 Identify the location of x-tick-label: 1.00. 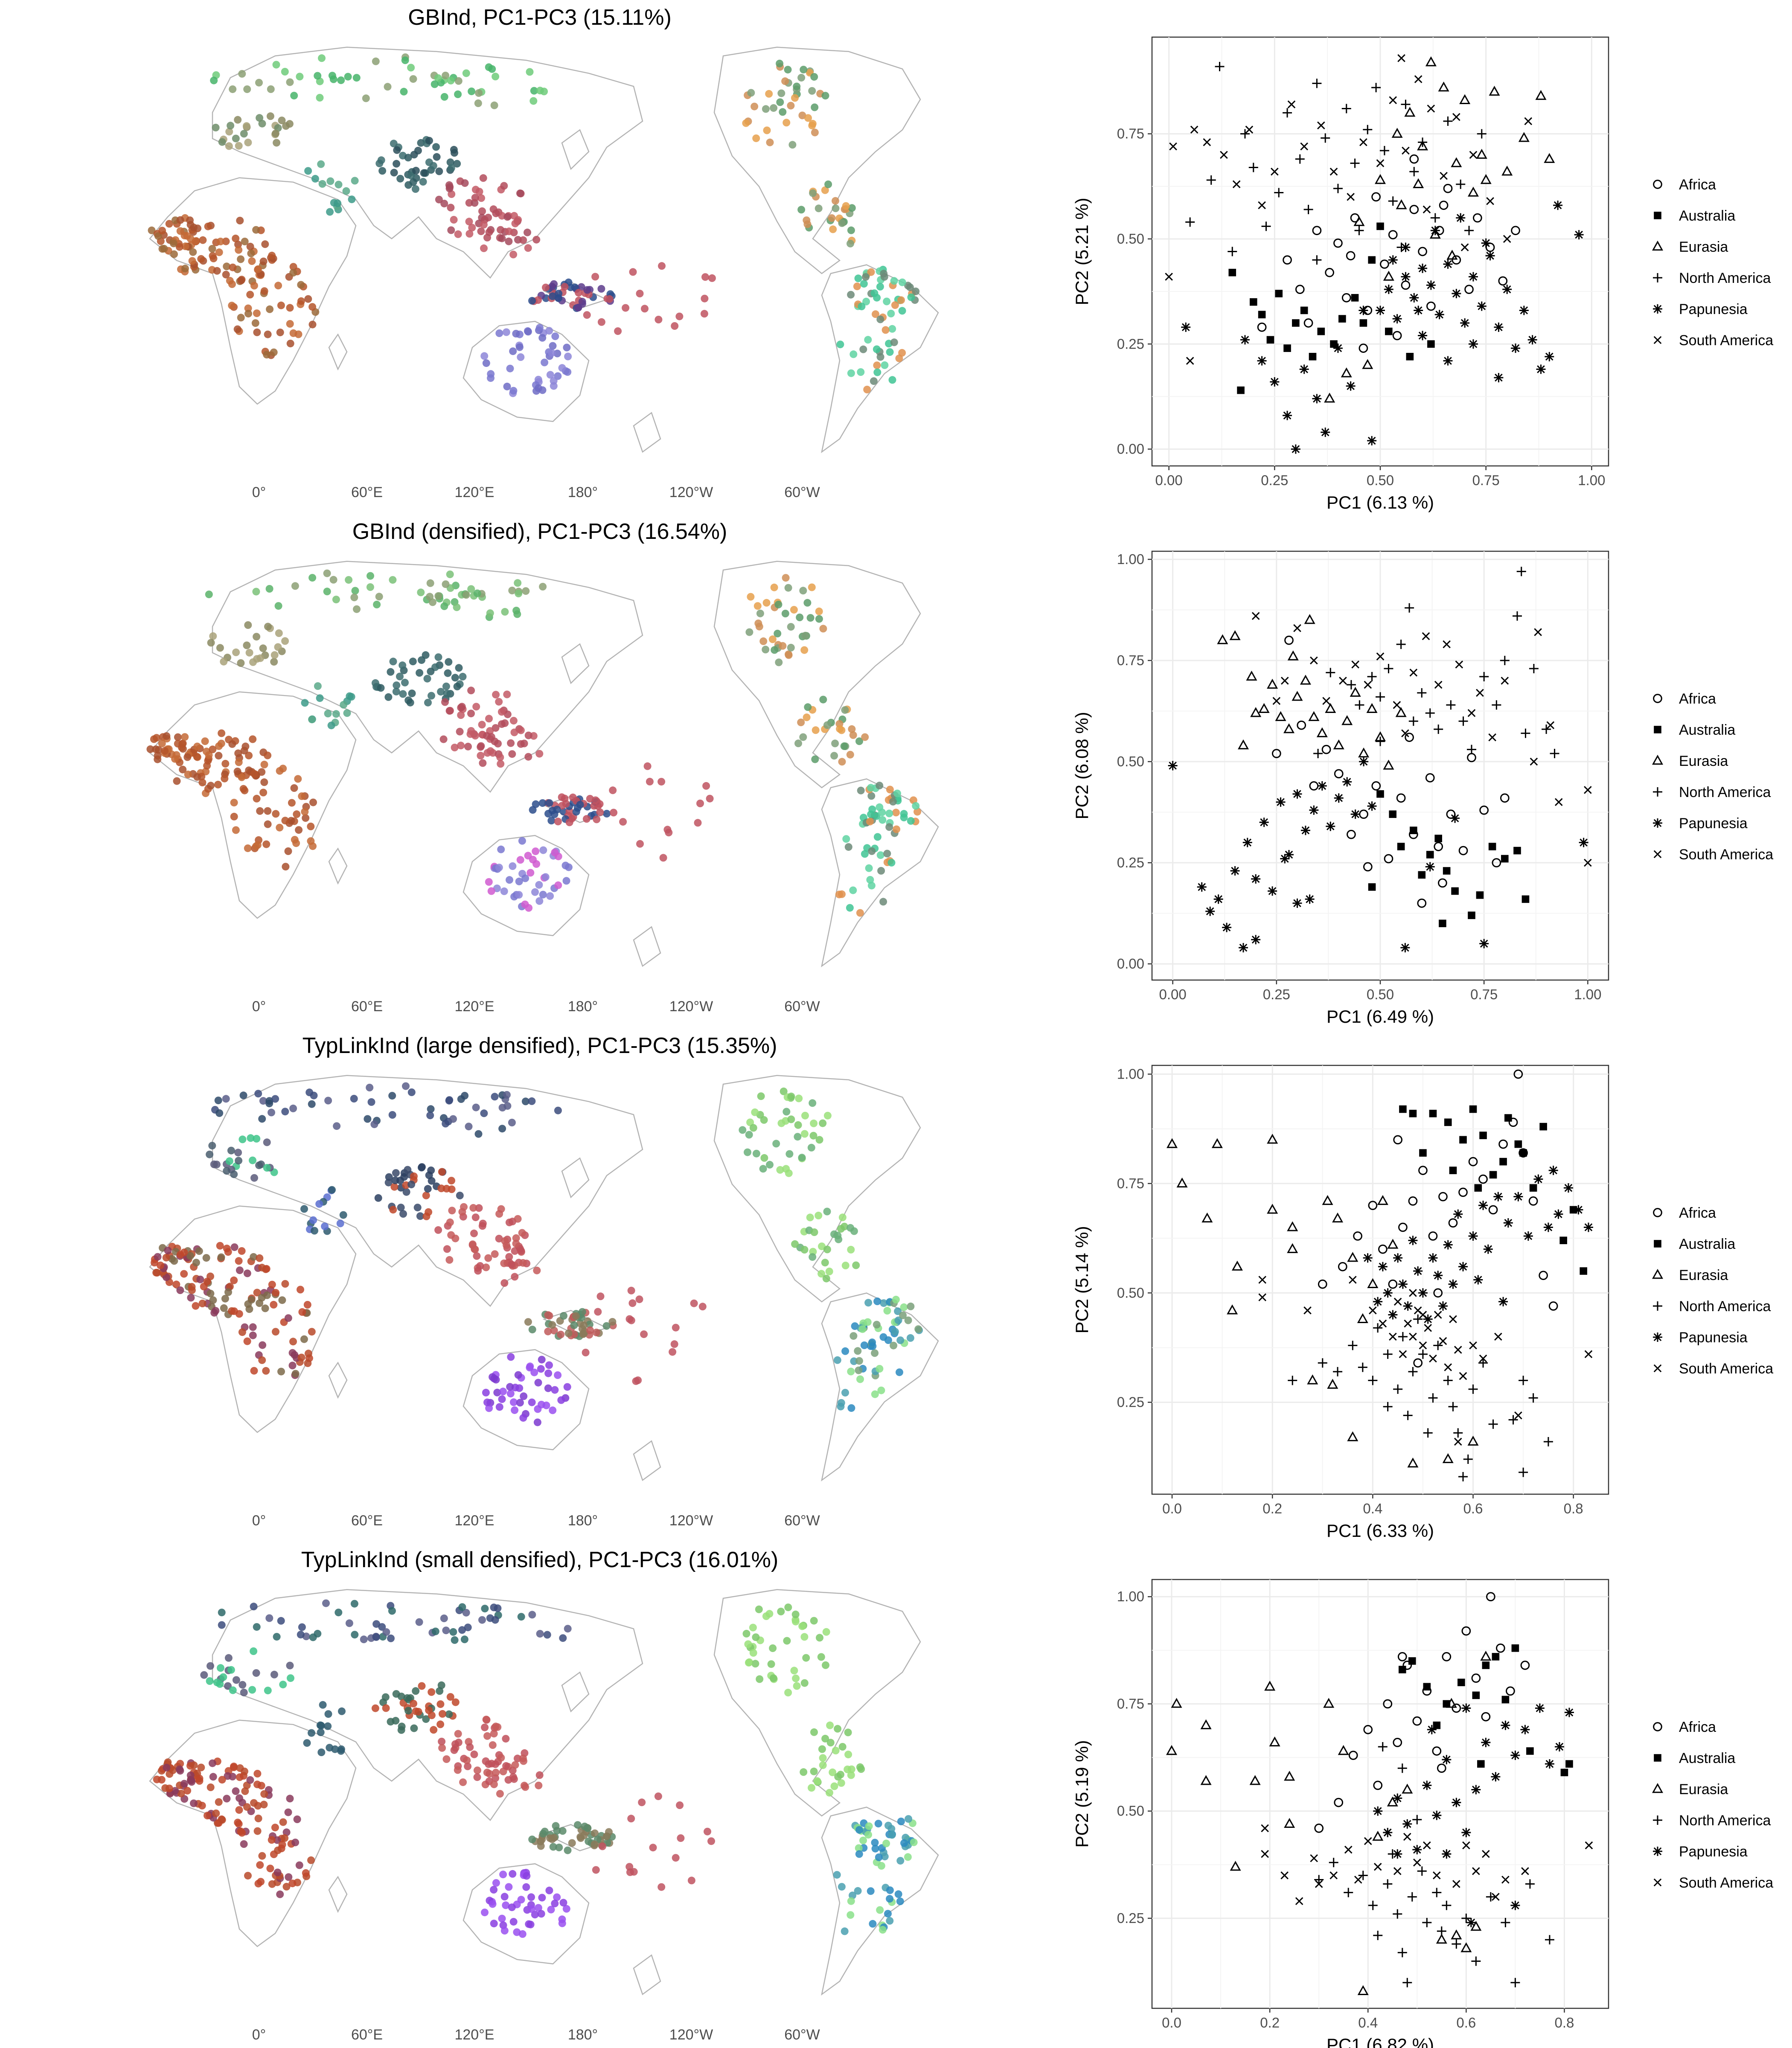
(1587, 994).